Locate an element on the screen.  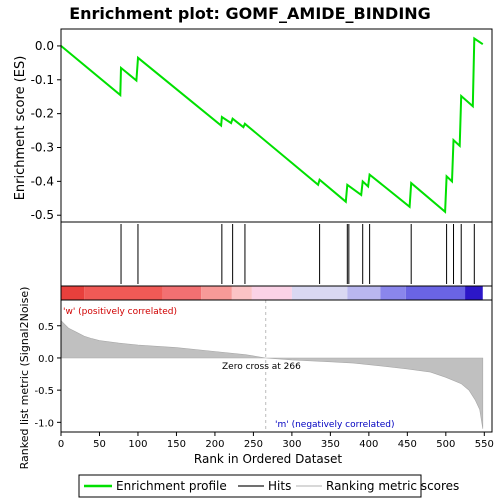
hits-panel-frame is located at coordinates (276, 254).